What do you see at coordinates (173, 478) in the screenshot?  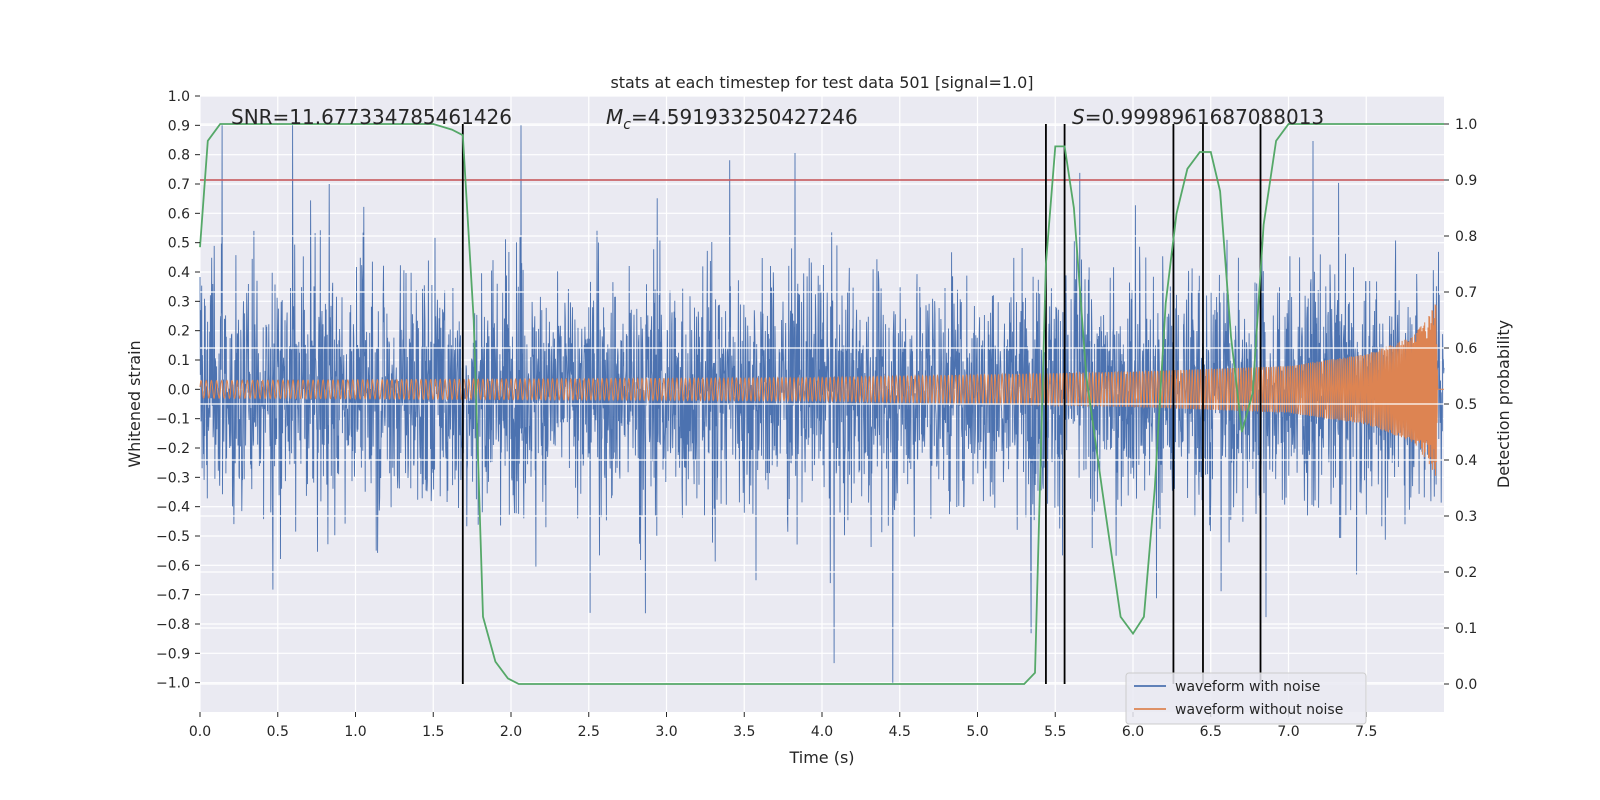 I see `y-tick-label-13: −0.3` at bounding box center [173, 478].